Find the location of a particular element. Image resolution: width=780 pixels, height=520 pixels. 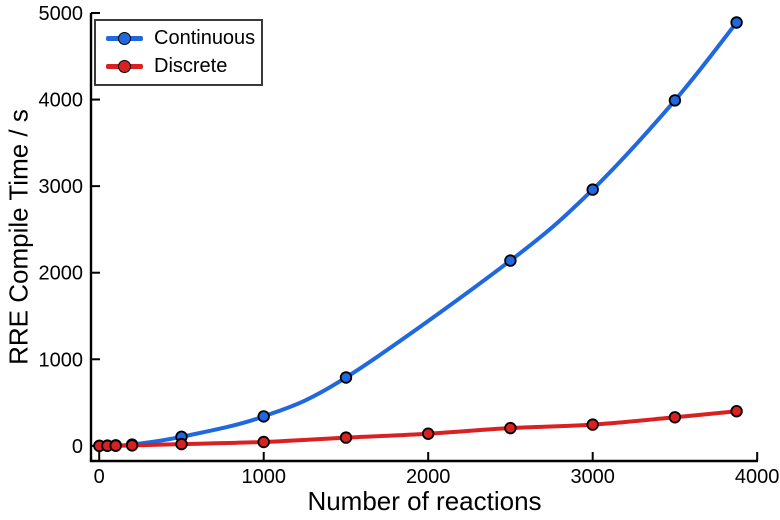

legend-entry-discrete: Discrete is located at coordinates (179, 66).